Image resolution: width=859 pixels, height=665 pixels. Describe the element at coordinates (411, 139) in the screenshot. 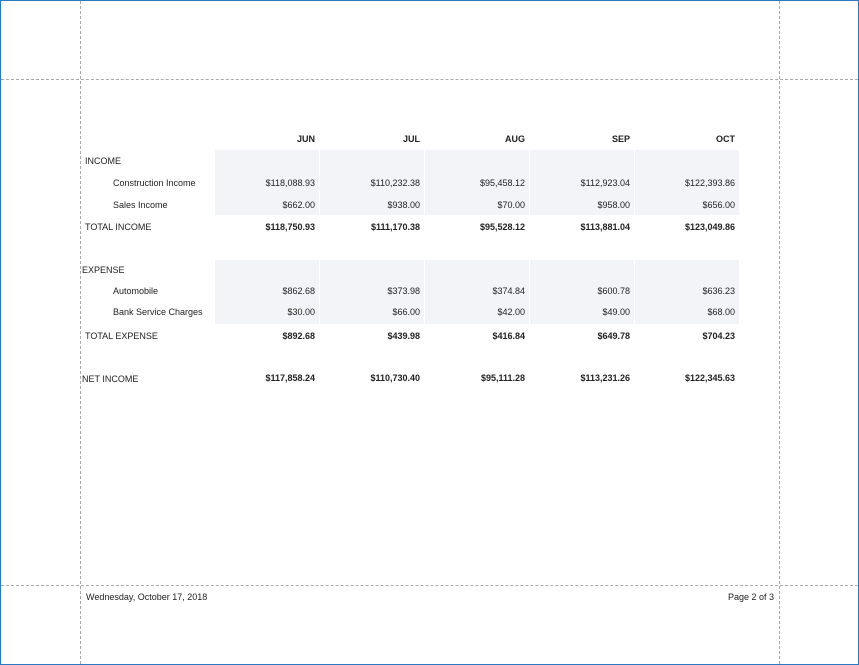

I see `column-header: JUL` at that location.